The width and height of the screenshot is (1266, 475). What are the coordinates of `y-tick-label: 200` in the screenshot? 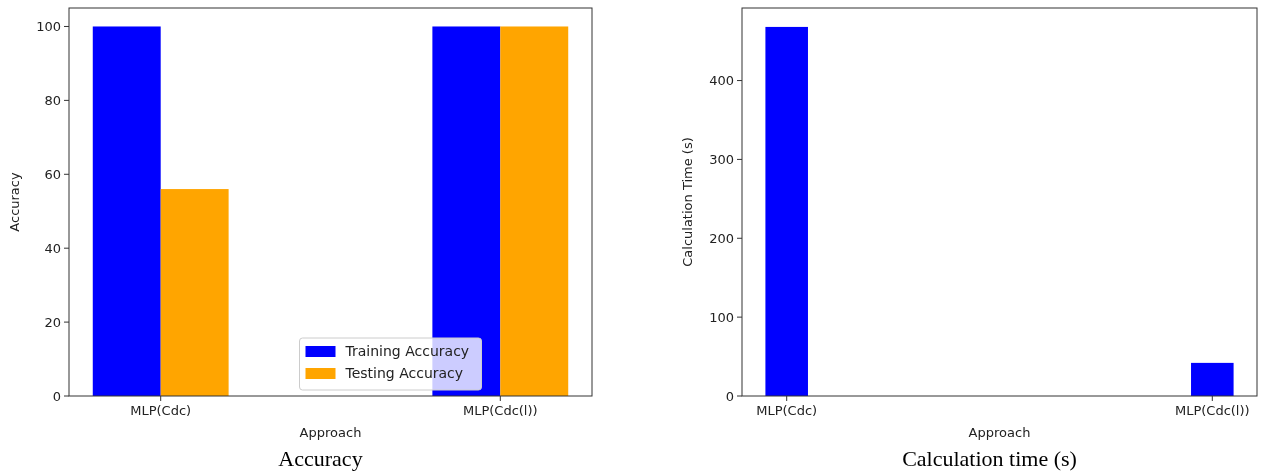 It's located at (721, 238).